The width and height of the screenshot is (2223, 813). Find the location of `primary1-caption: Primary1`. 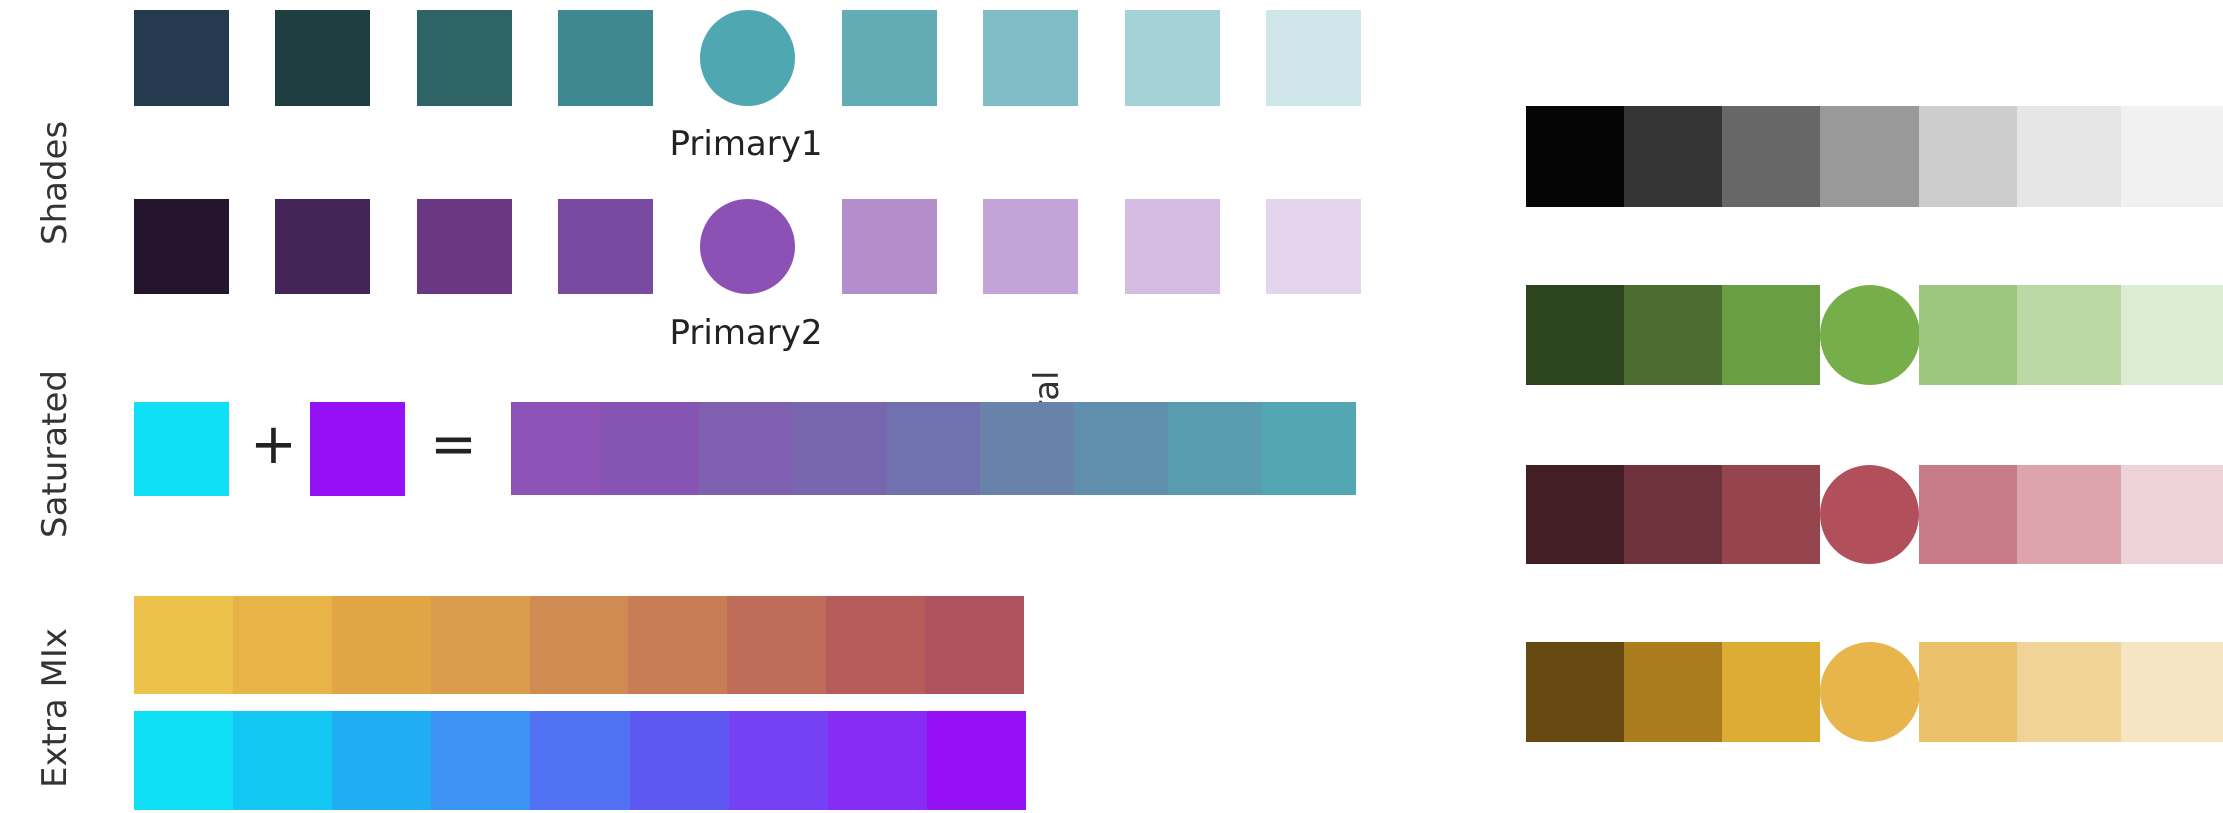

primary1-caption: Primary1 is located at coordinates (746, 144).